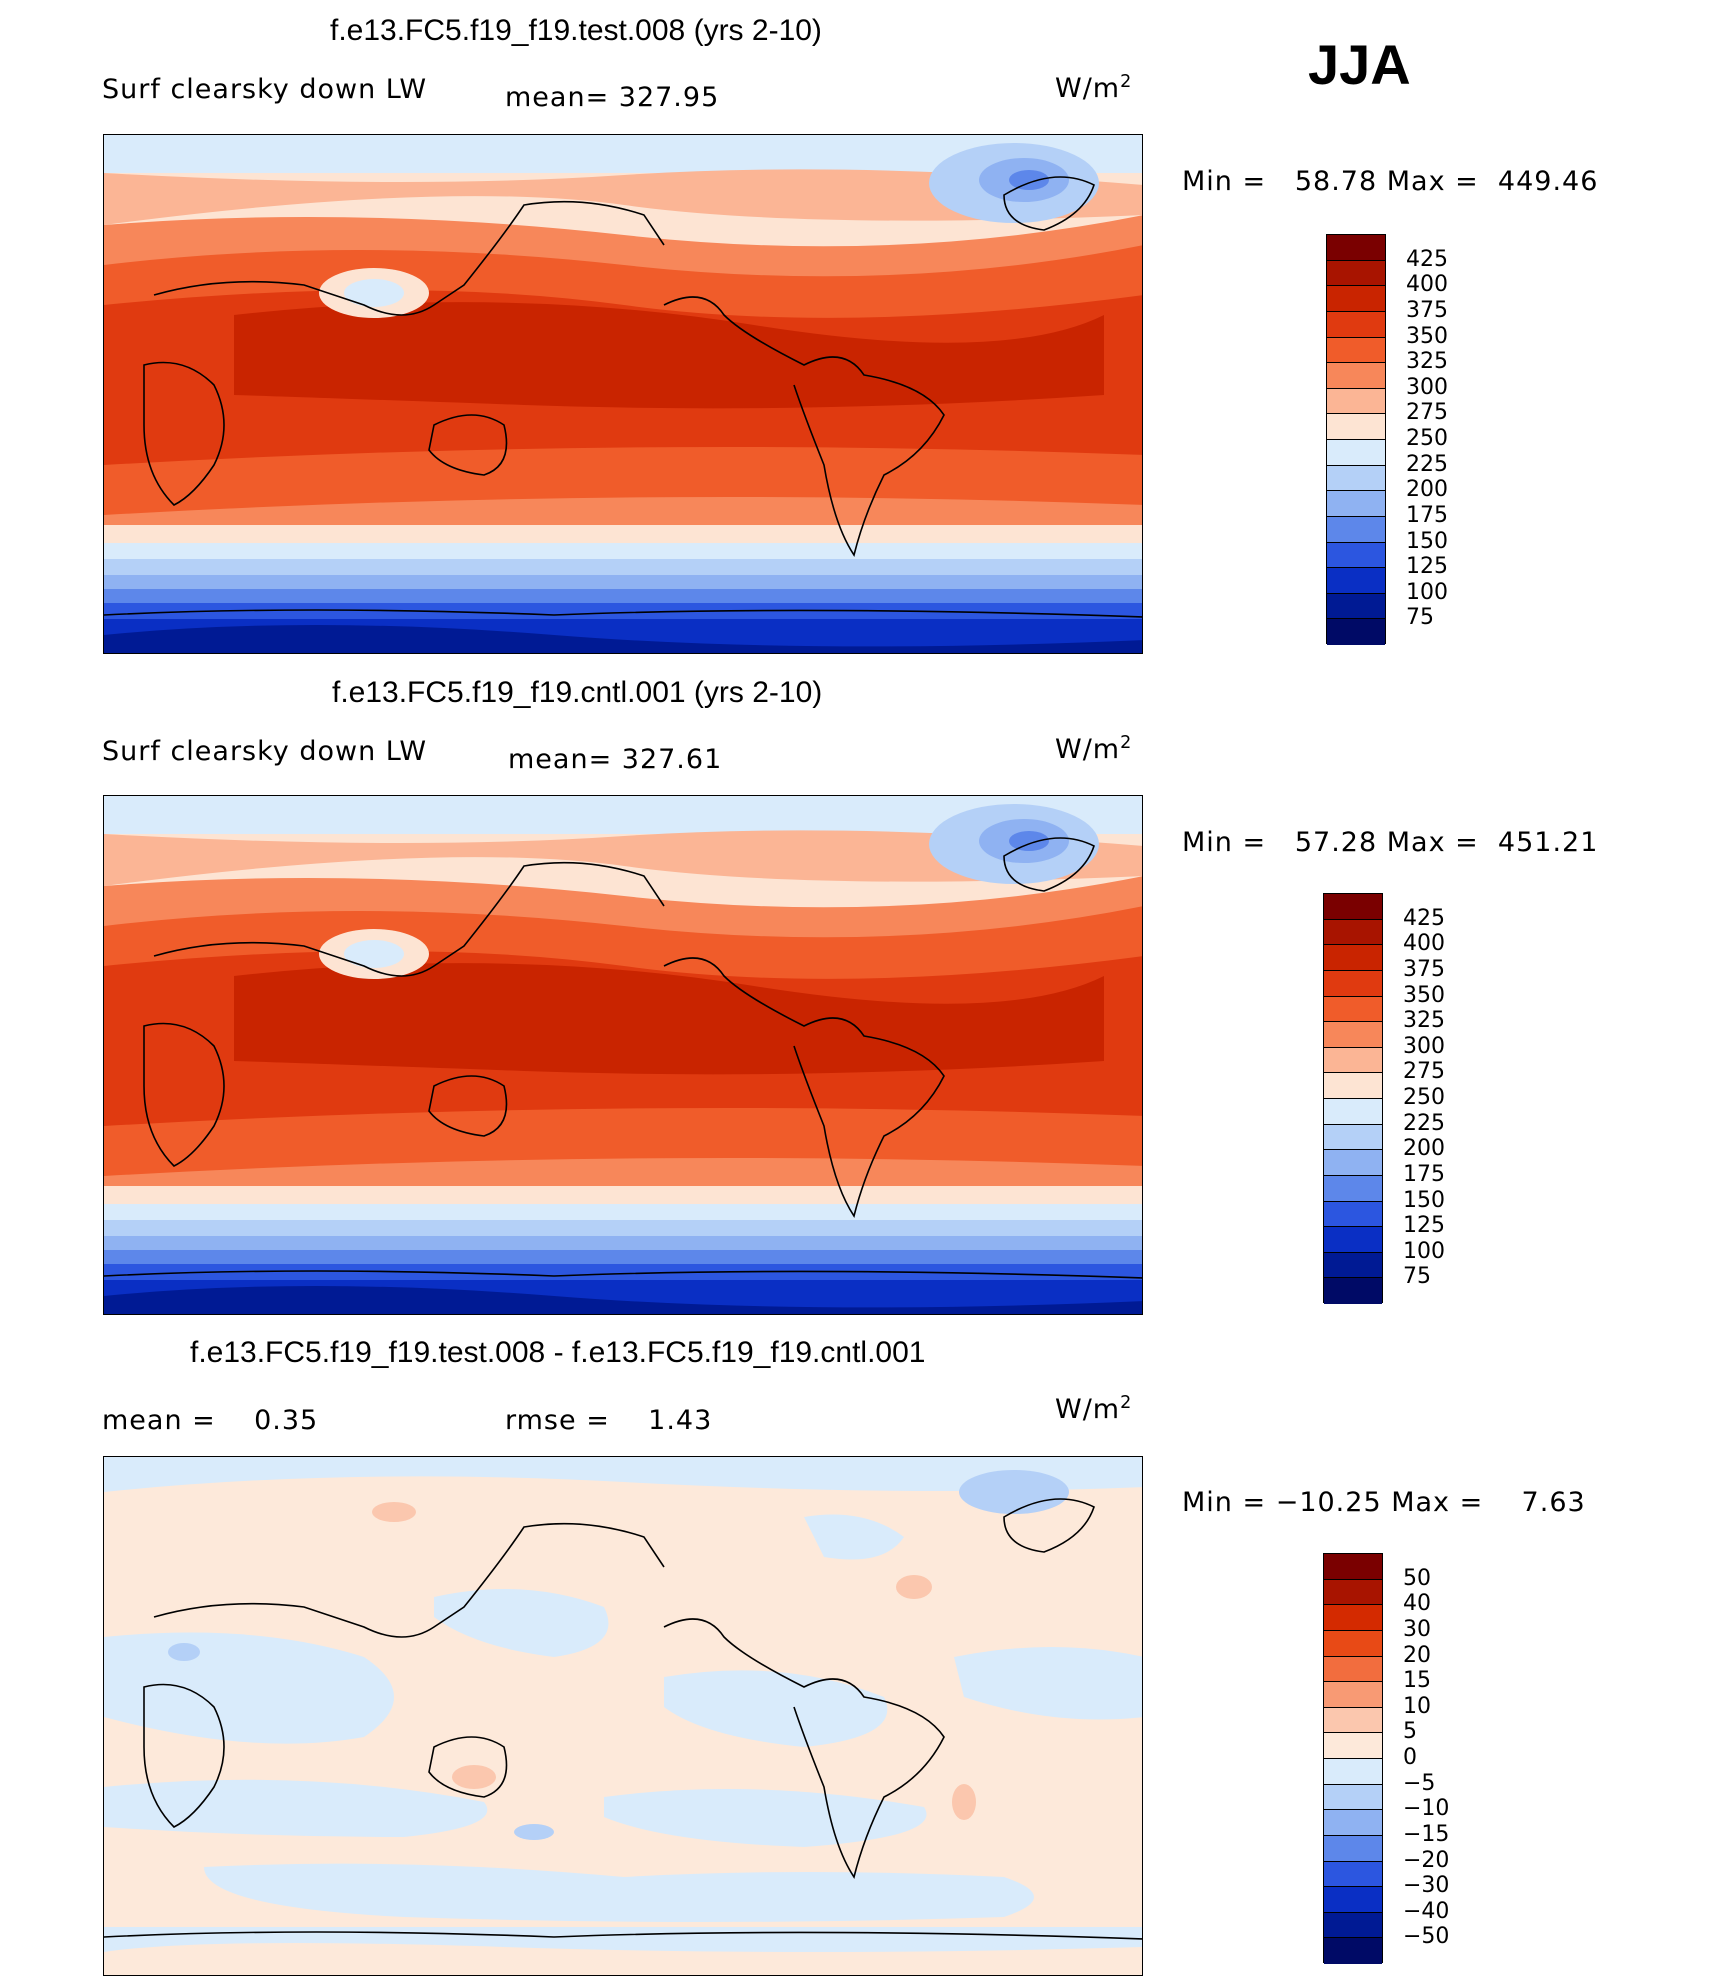  Describe the element at coordinates (609, 1420) in the screenshot. I see `panel3-rmse-label: rmse = 1.43` at that location.